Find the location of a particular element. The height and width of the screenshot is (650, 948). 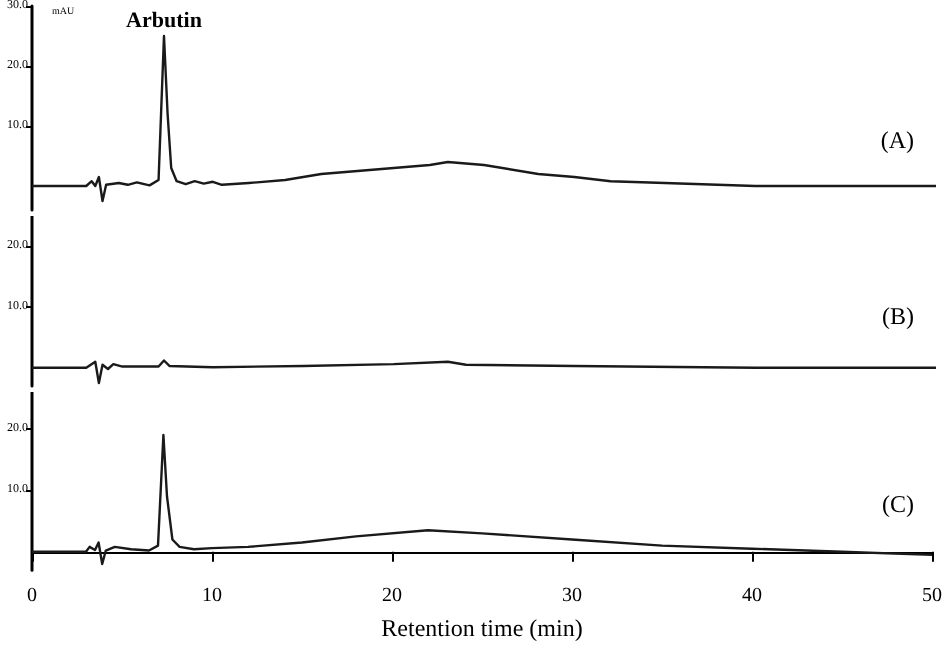

x-tick-label: 30 is located at coordinates (572, 596).